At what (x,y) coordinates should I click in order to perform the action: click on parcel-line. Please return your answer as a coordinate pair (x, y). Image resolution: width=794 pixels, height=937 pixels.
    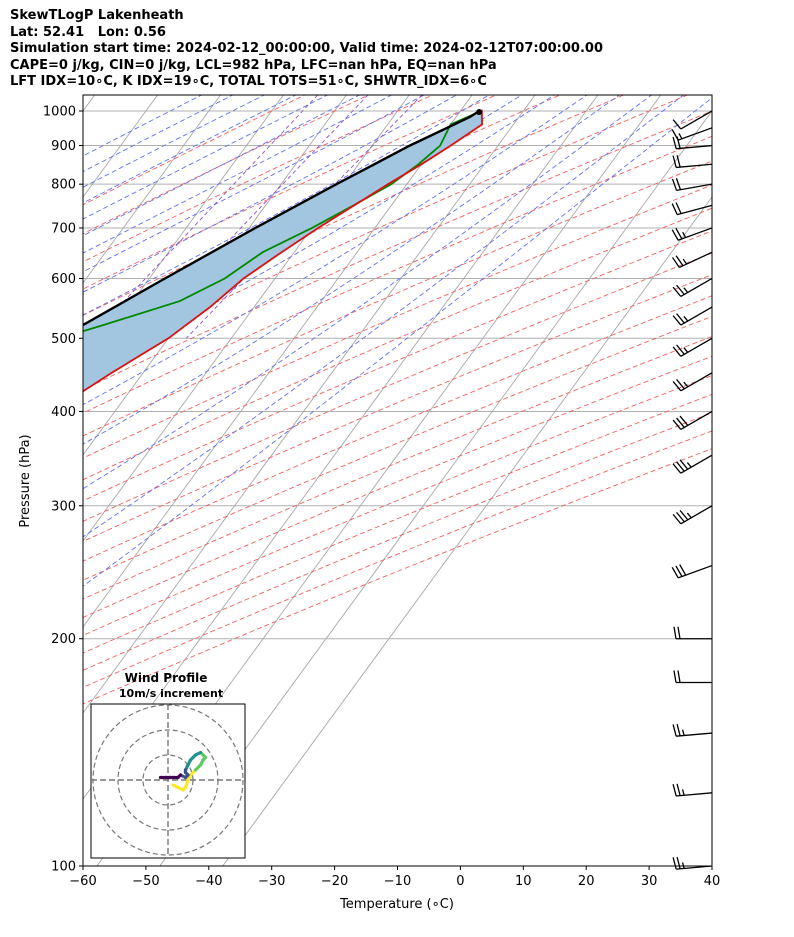
    Looking at the image, I should click on (281, 218).